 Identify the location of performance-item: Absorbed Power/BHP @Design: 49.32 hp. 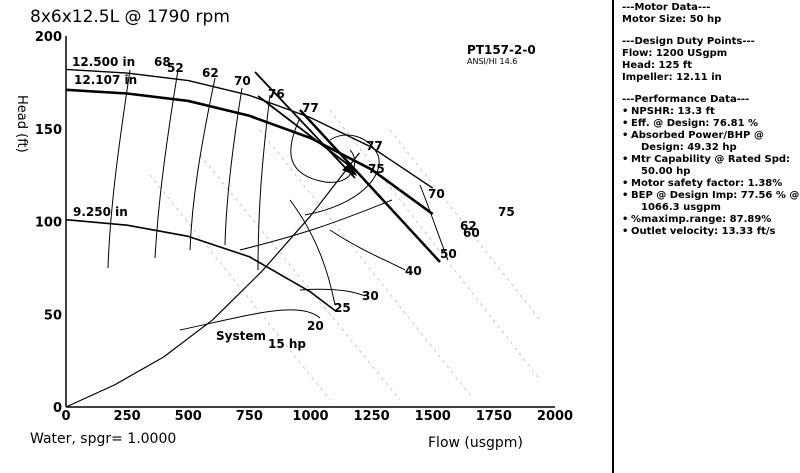
(711, 142).